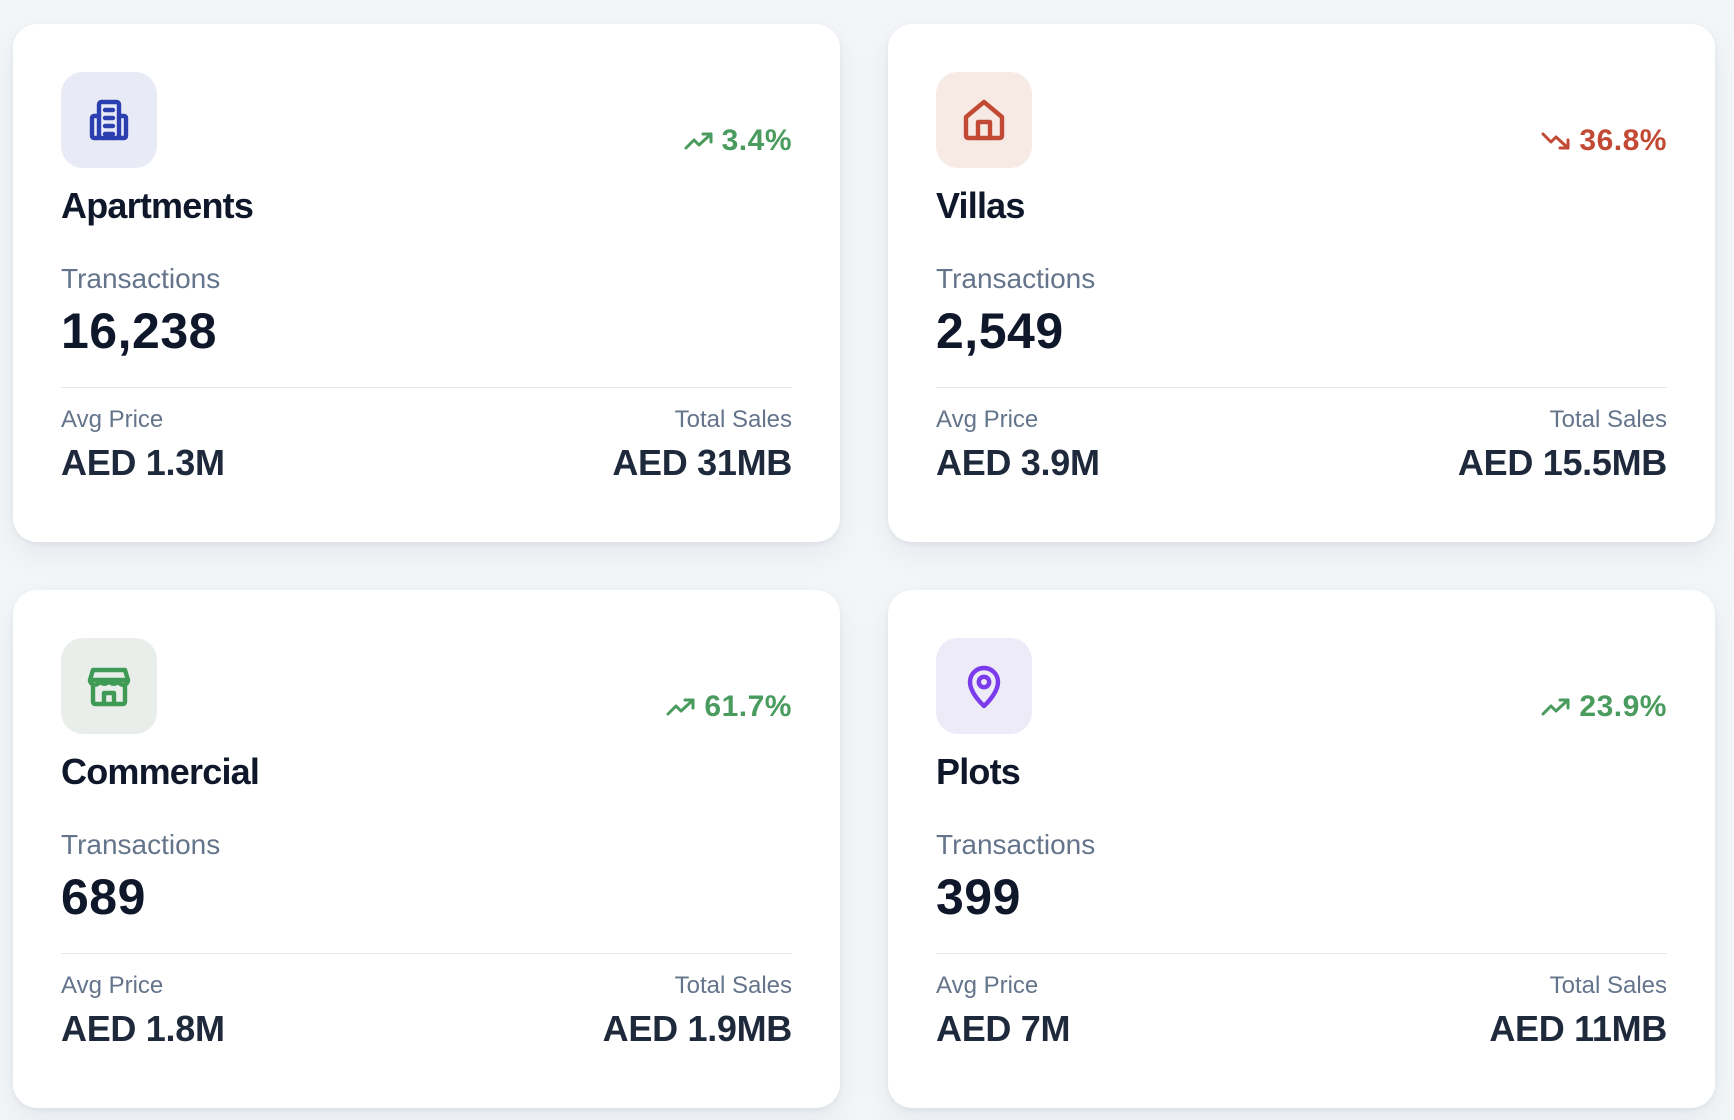 This screenshot has height=1120, width=1734. What do you see at coordinates (1578, 1029) in the screenshot?
I see `total-sales-value: AED 11MB` at bounding box center [1578, 1029].